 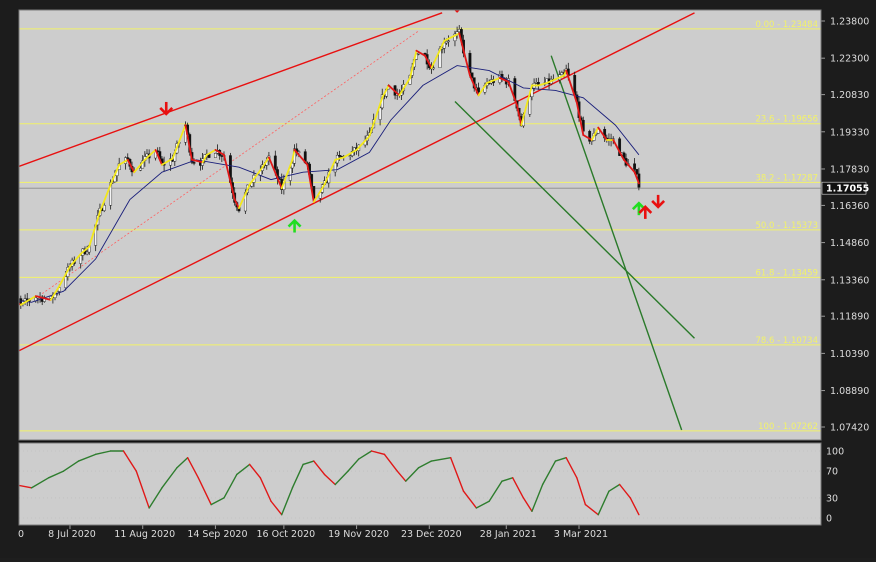 What do you see at coordinates (431, 534) in the screenshot?
I see `time-axis-label: 23 Dec 2020` at bounding box center [431, 534].